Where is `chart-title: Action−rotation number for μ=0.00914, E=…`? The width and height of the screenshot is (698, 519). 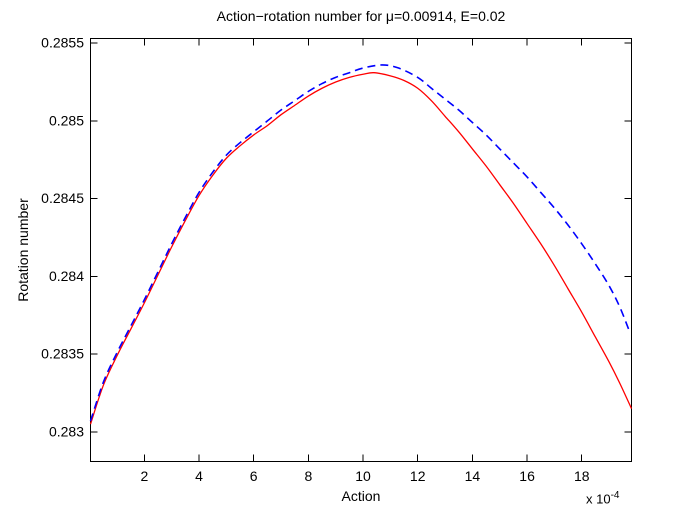
chart-title: Action−rotation number for μ=0.00914, E=… is located at coordinates (361, 16).